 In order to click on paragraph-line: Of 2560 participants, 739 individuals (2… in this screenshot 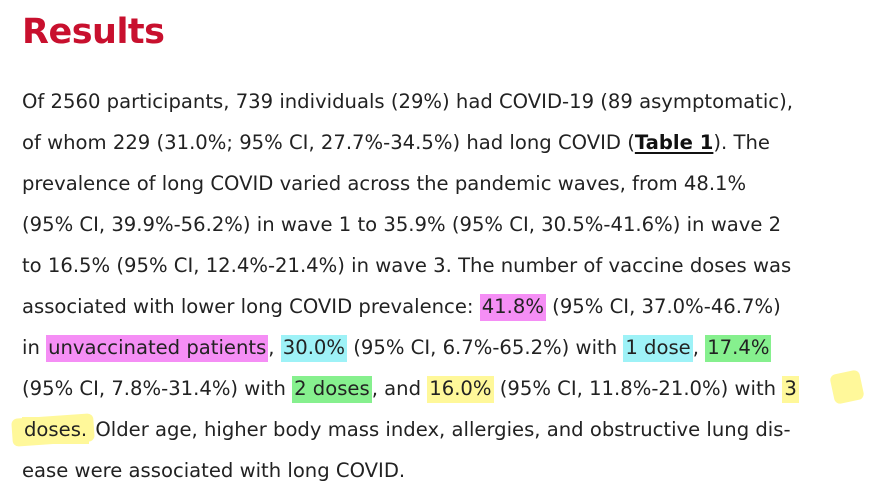, I will do `click(447, 101)`.